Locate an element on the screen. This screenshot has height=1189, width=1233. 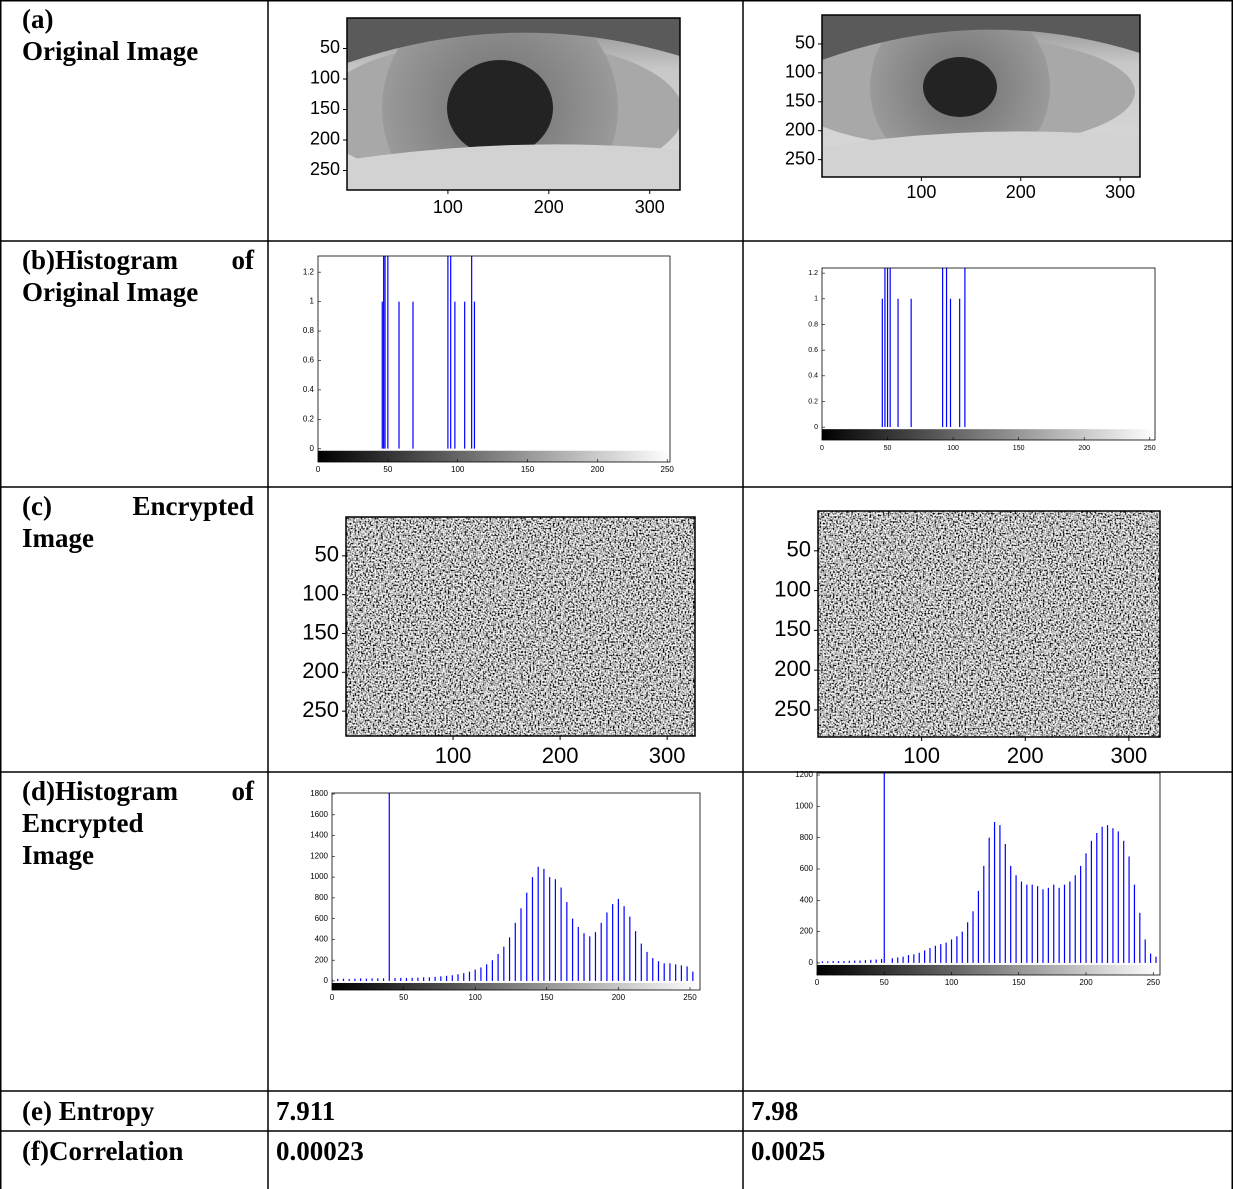
label-line: (c) Encrypted is located at coordinates (138, 506).